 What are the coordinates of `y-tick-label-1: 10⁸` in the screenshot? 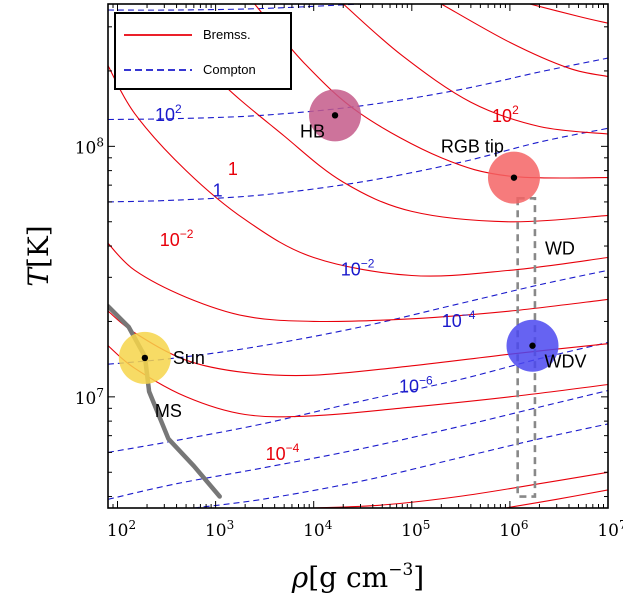 It's located at (89, 146).